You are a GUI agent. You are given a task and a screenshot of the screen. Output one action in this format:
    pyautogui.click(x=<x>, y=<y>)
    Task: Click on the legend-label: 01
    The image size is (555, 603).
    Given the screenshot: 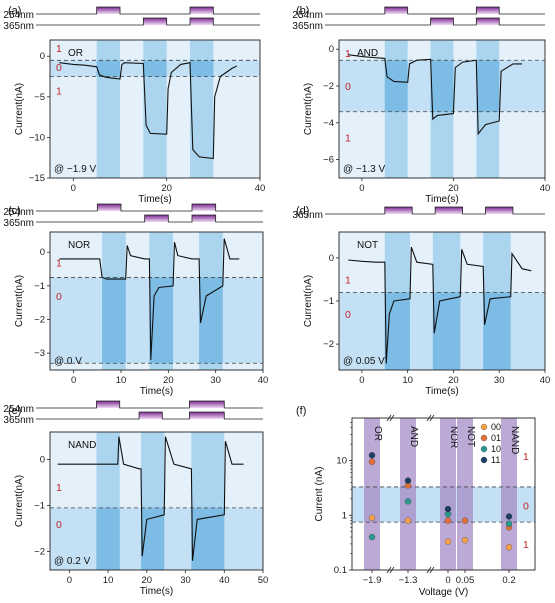 What is the action you would take?
    pyautogui.click(x=496, y=438)
    